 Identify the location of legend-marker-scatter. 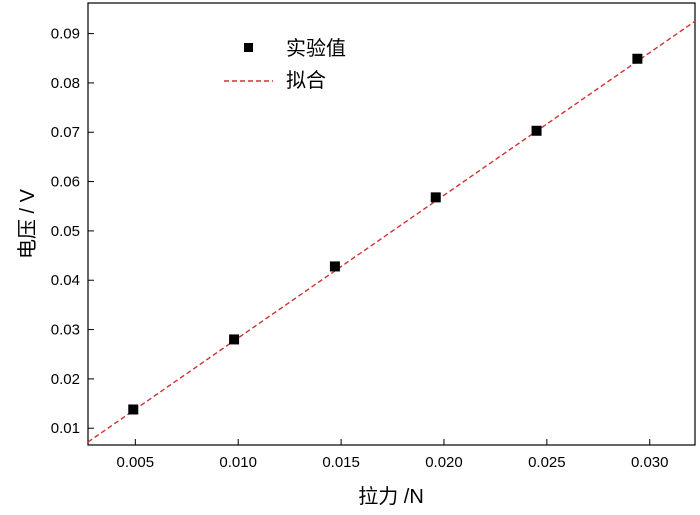
(248, 47).